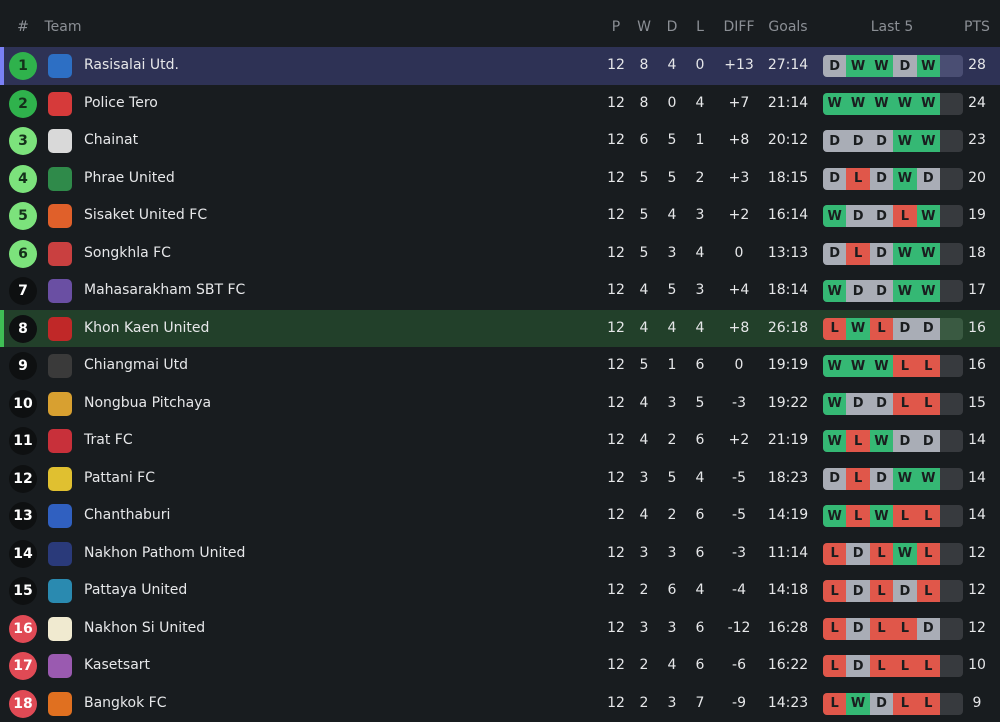 This screenshot has width=1000, height=722. I want to click on team-name: Nongbua Pitchaya, so click(147, 403).